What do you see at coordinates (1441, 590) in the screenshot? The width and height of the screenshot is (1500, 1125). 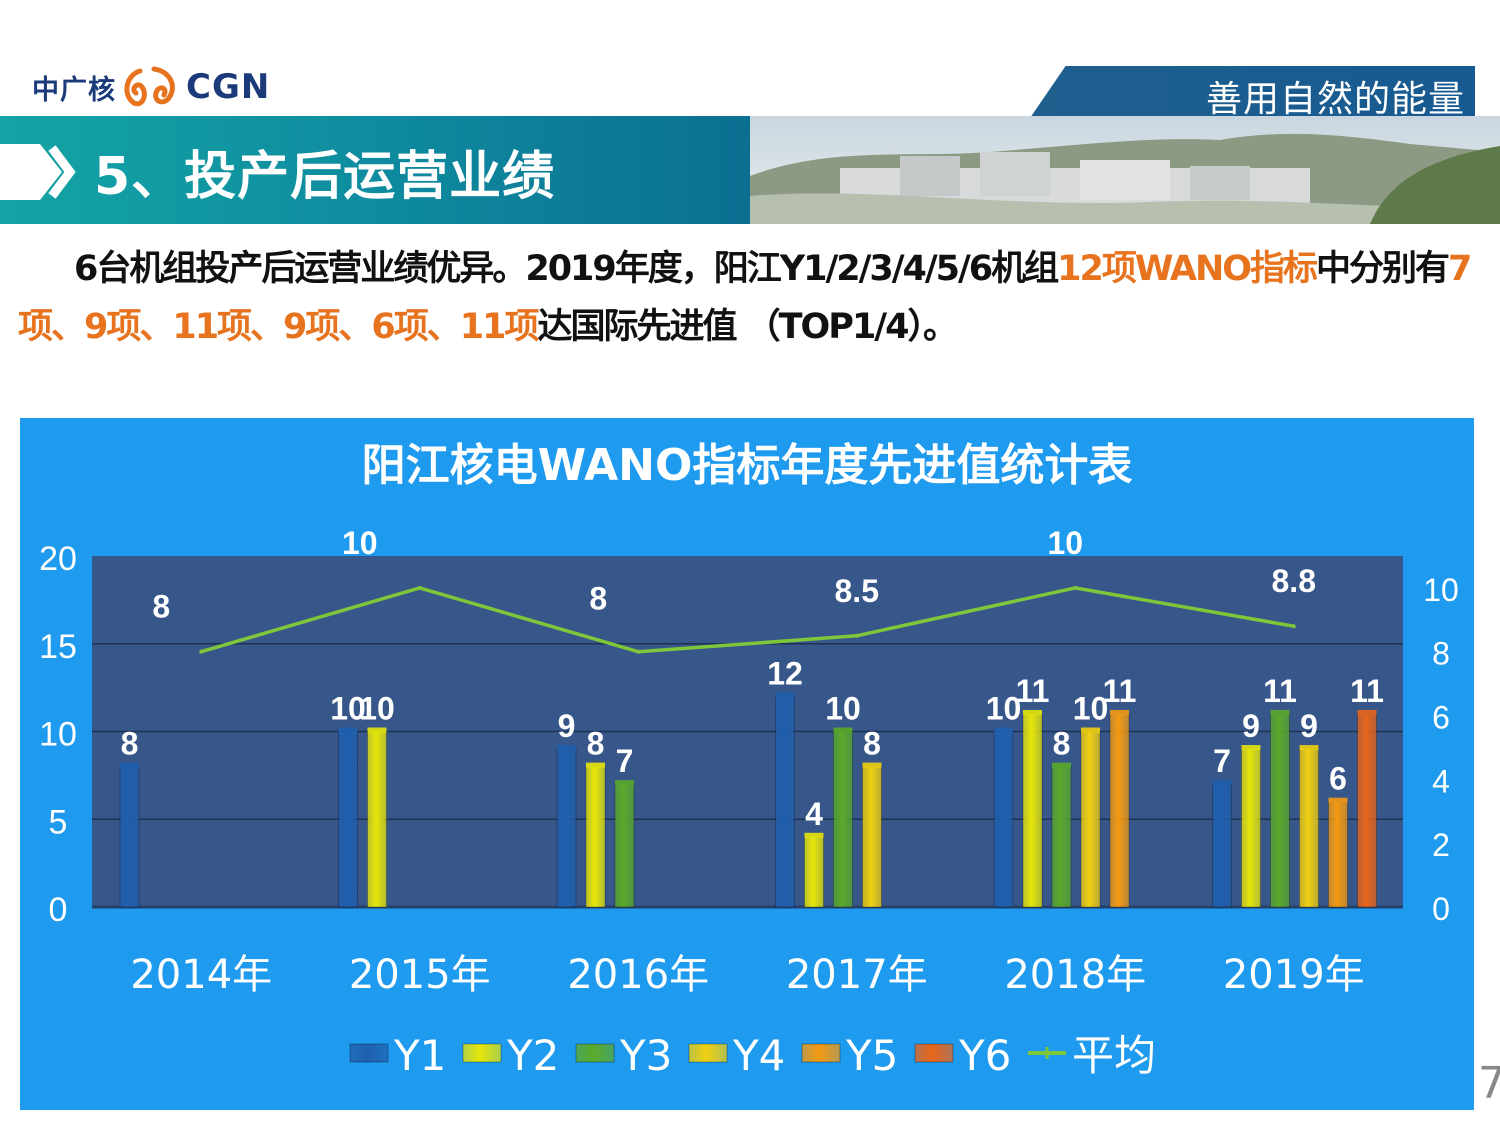 I see `y2-tick-label: 10` at bounding box center [1441, 590].